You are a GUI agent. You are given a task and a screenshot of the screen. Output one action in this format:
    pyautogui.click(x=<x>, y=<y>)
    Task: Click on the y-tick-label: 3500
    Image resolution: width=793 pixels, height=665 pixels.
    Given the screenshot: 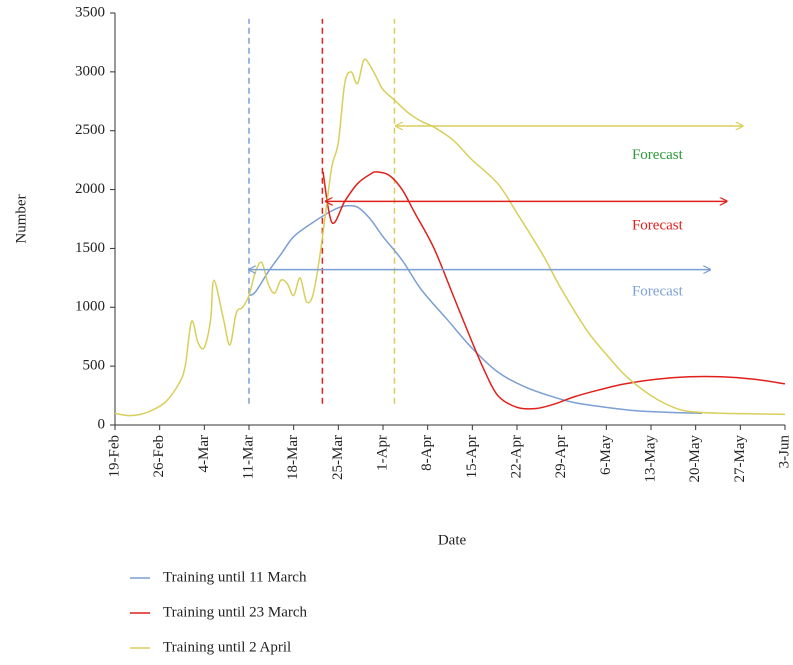 What is the action you would take?
    pyautogui.click(x=90, y=12)
    